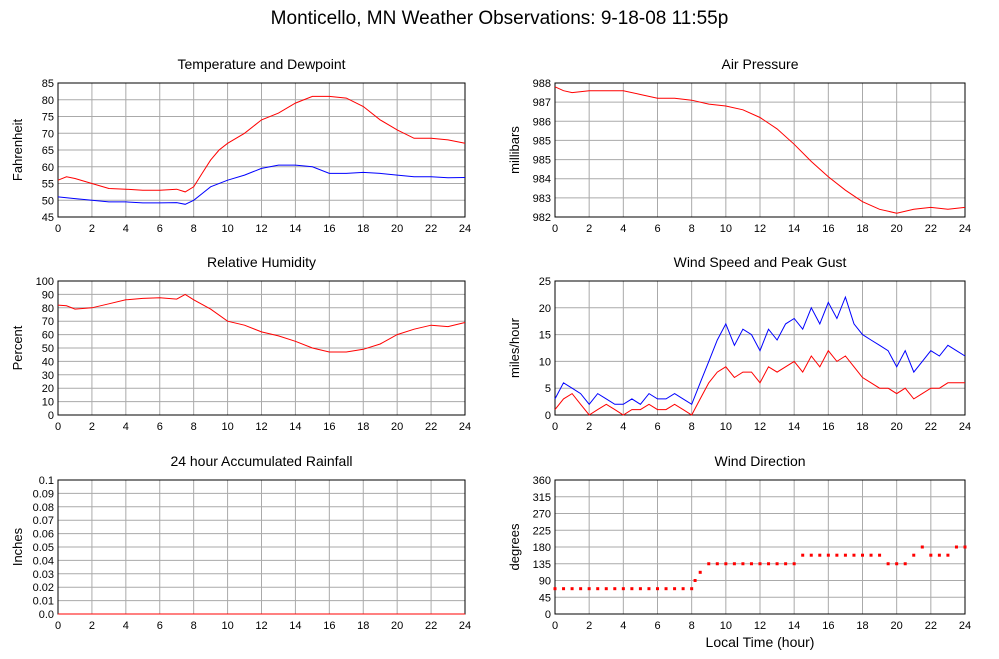 This screenshot has height=659, width=999. What do you see at coordinates (329, 626) in the screenshot?
I see `rain-xtick-label: 16` at bounding box center [329, 626].